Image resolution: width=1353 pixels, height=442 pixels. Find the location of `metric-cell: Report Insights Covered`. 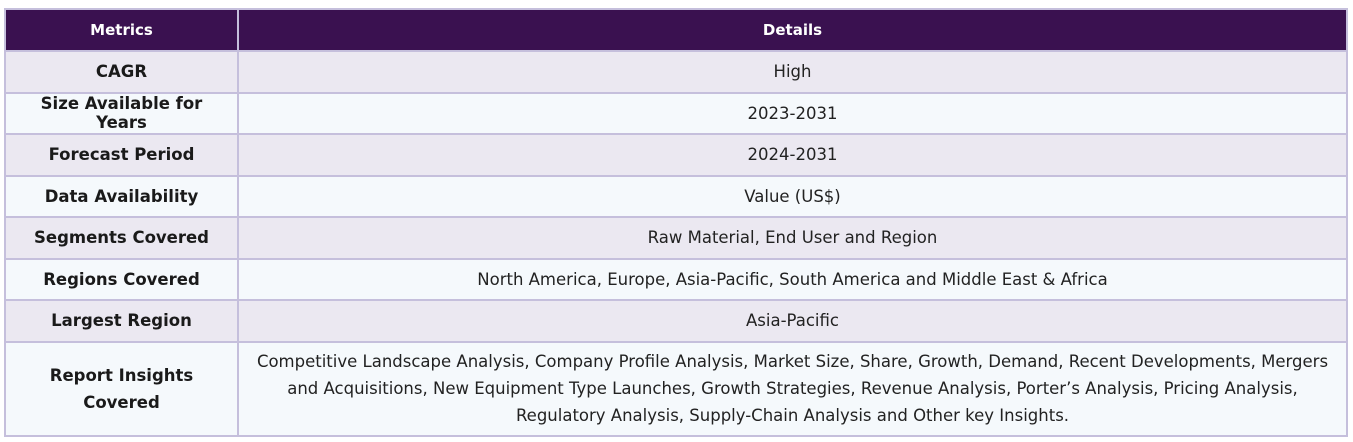

metric-cell: Report Insights Covered is located at coordinates (121, 388).